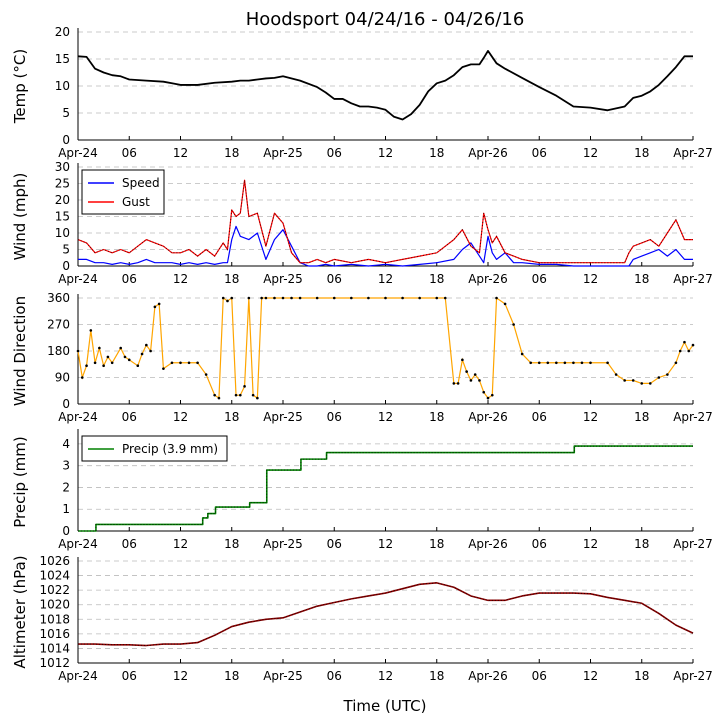 This screenshot has height=725, width=725. Describe the element at coordinates (78, 544) in the screenshot. I see `precip-x-tick-label: Apr-24` at that location.